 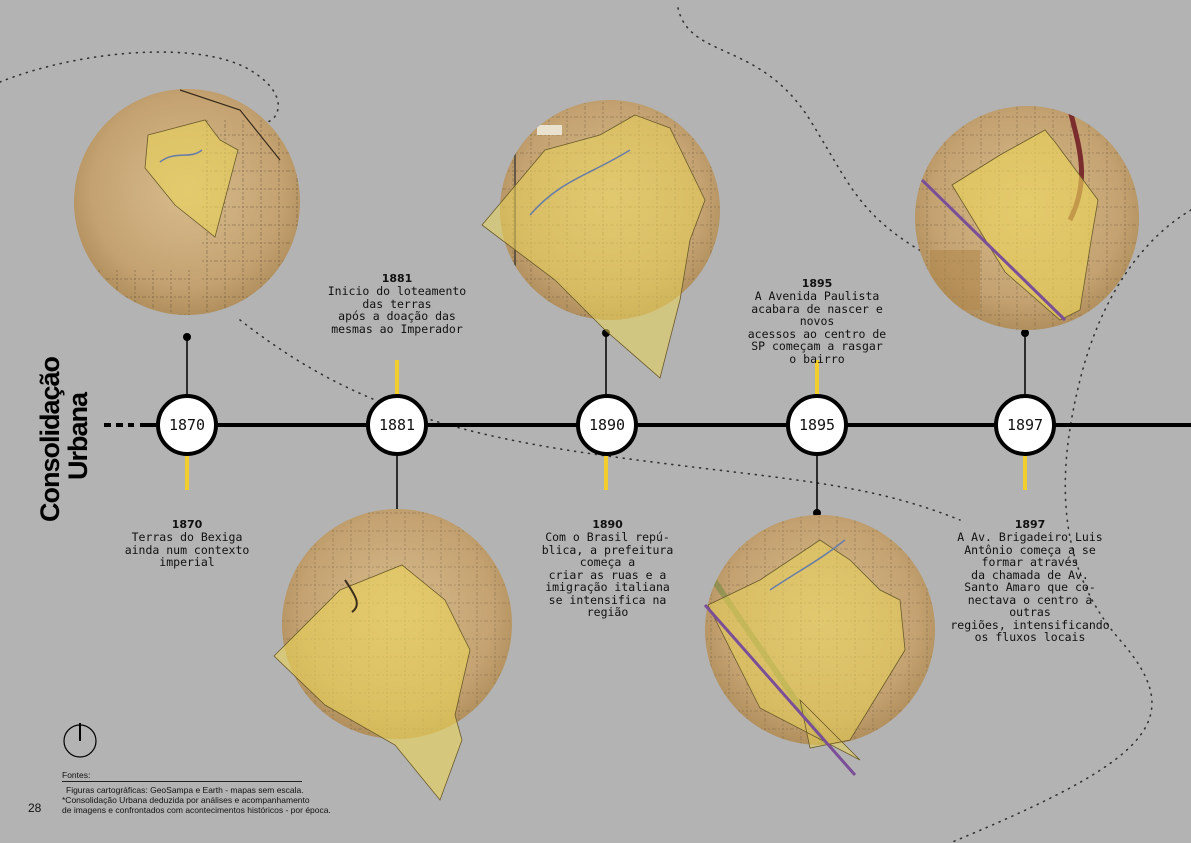 What do you see at coordinates (78, 436) in the screenshot?
I see `section-title-line2: Urbana` at bounding box center [78, 436].